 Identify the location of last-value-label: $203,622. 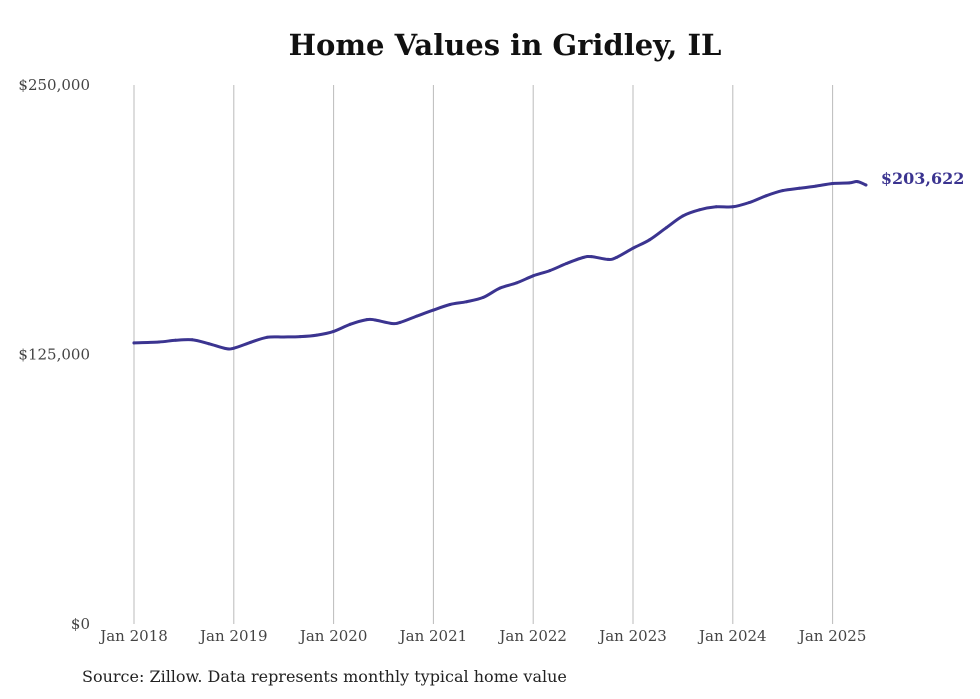
(923, 178).